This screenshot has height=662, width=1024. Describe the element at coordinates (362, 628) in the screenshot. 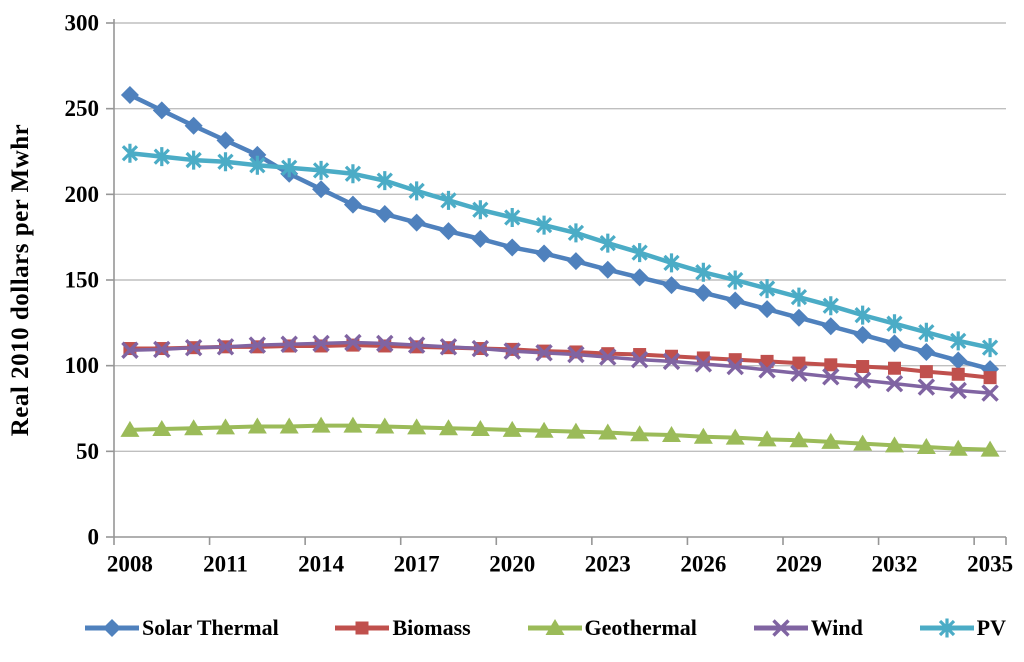

I see `legend-marker-biomass-square-icon` at that location.